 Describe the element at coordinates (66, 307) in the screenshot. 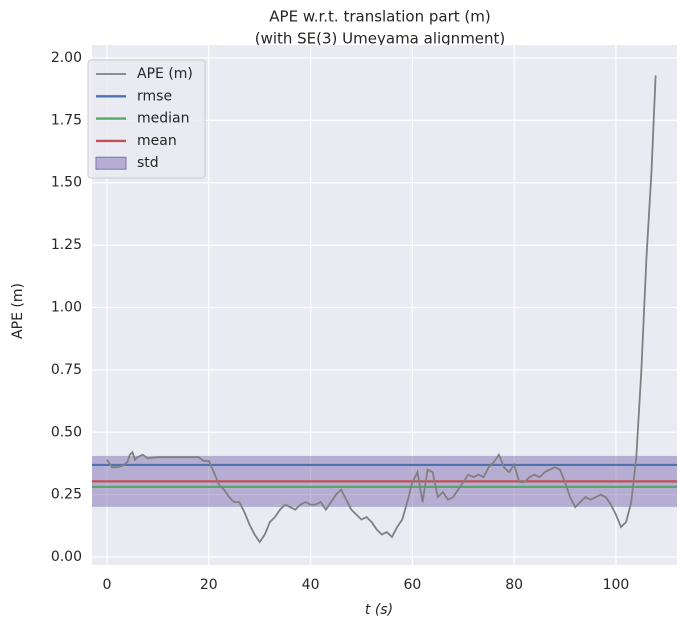

I see `y-tick-label: 1.00` at that location.